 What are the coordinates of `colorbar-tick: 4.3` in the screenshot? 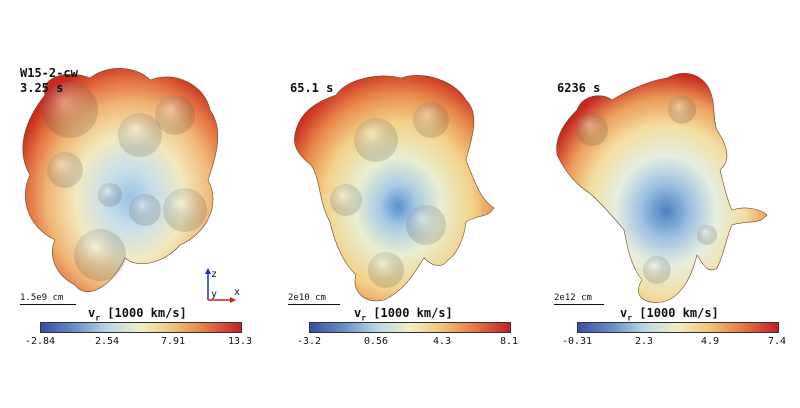 It's located at (442, 341).